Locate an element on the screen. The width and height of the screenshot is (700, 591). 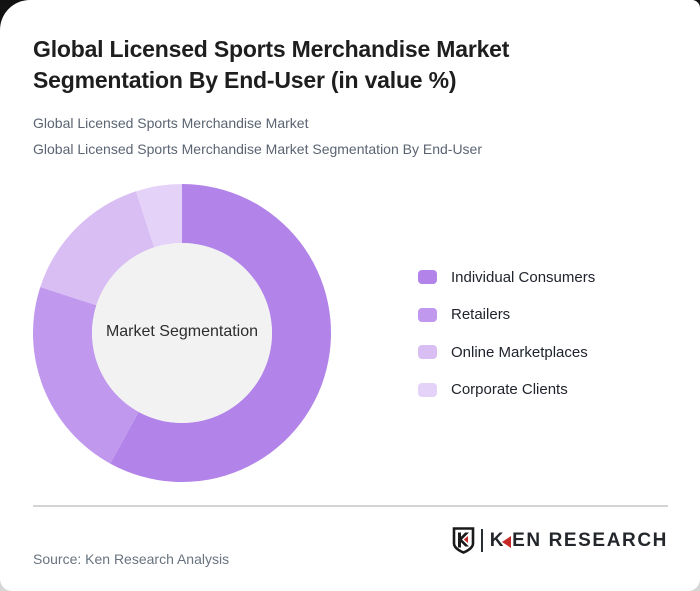
legend-item-online-marketplaces: Online Marketplaces is located at coordinates (506, 352).